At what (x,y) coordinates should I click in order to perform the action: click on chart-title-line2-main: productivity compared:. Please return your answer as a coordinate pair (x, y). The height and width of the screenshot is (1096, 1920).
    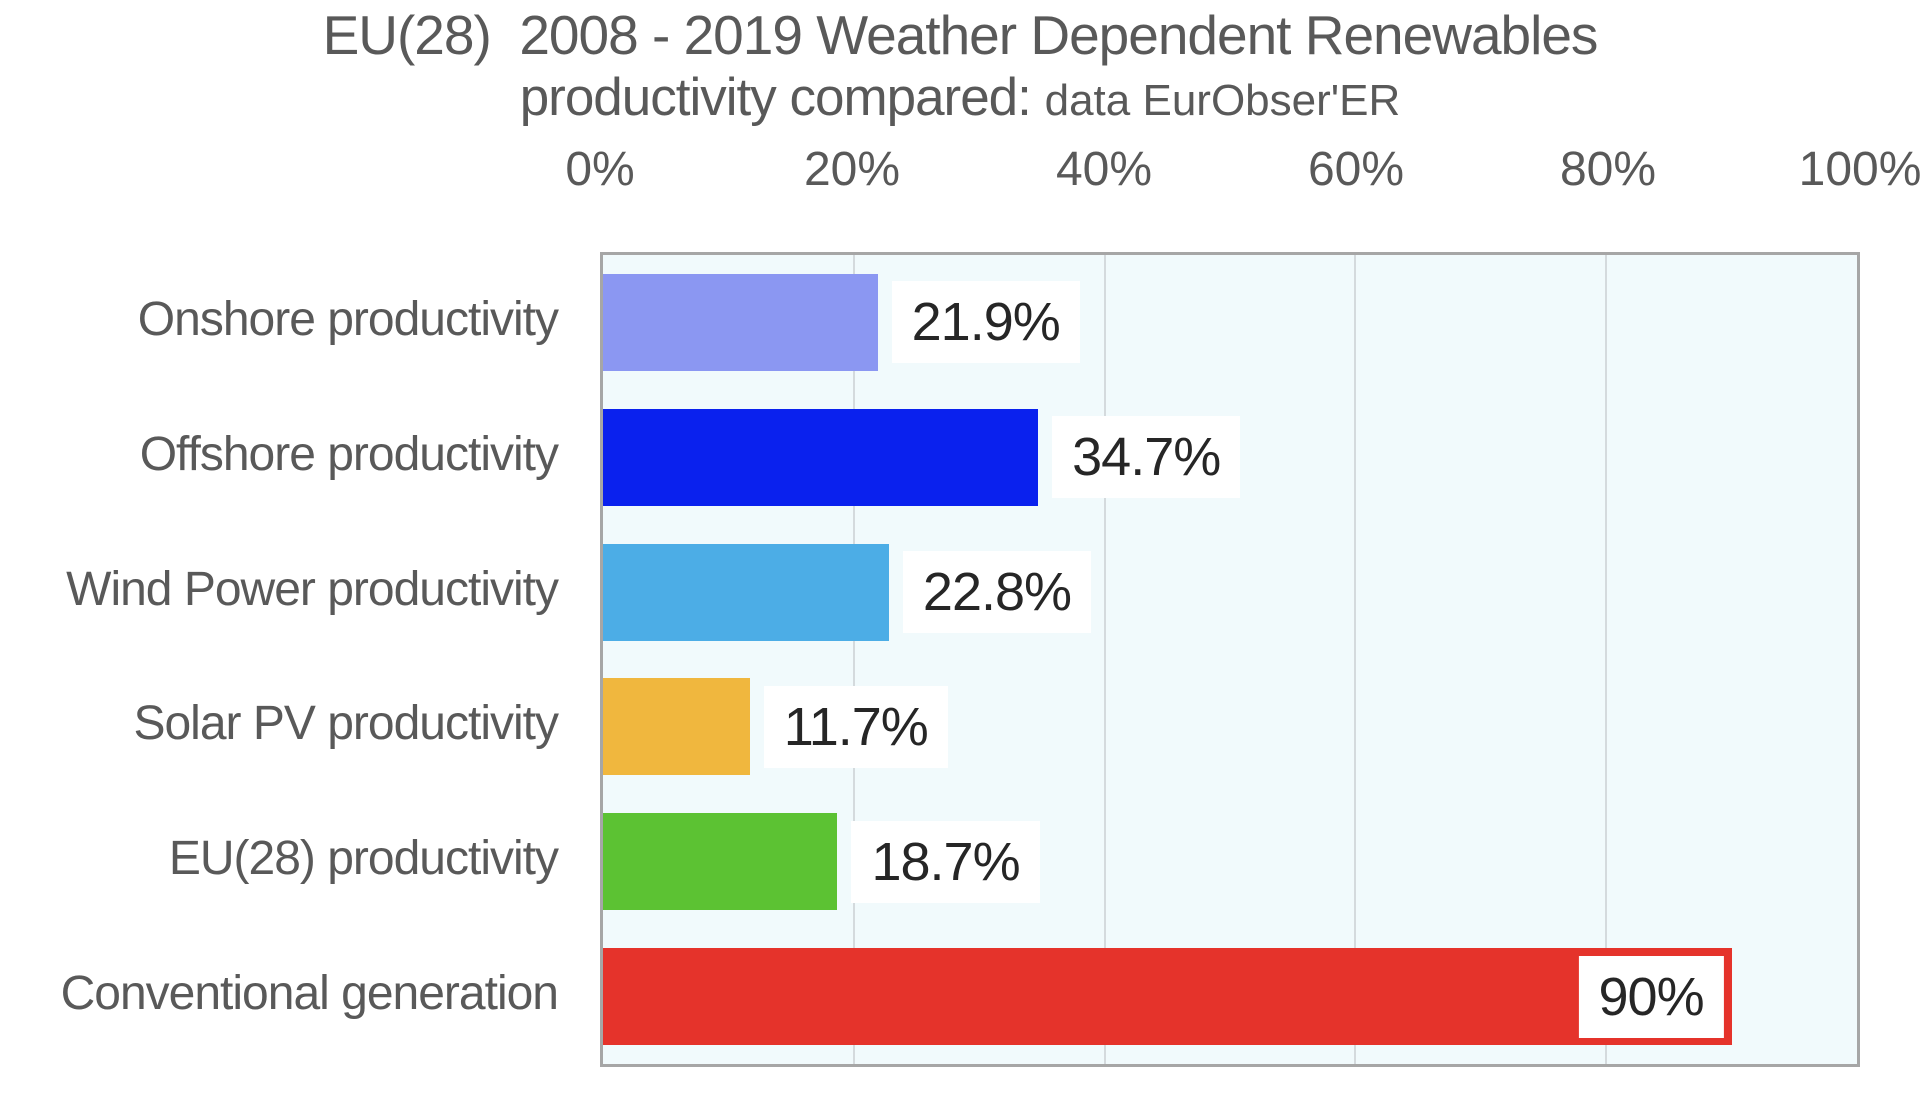
    Looking at the image, I should click on (775, 98).